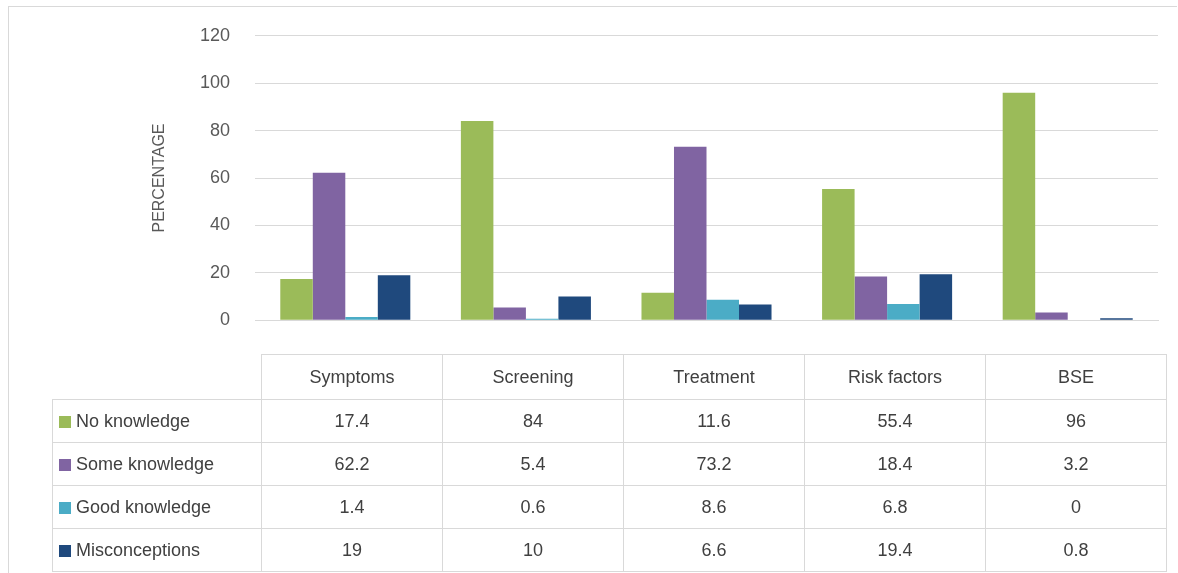 This screenshot has width=1178, height=573. I want to click on y-axis-title: PERCENTAGE, so click(159, 178).